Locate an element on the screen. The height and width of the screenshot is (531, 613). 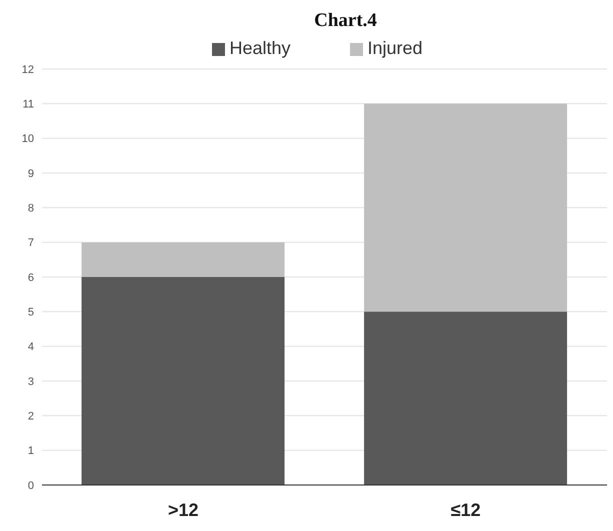
y-tick-label: 9 is located at coordinates (31, 174).